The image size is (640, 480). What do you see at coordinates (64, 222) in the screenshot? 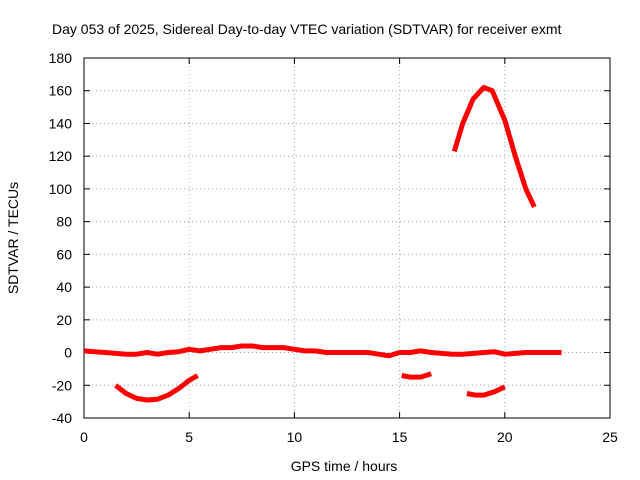
I see `y-tick-label: 80` at bounding box center [64, 222].